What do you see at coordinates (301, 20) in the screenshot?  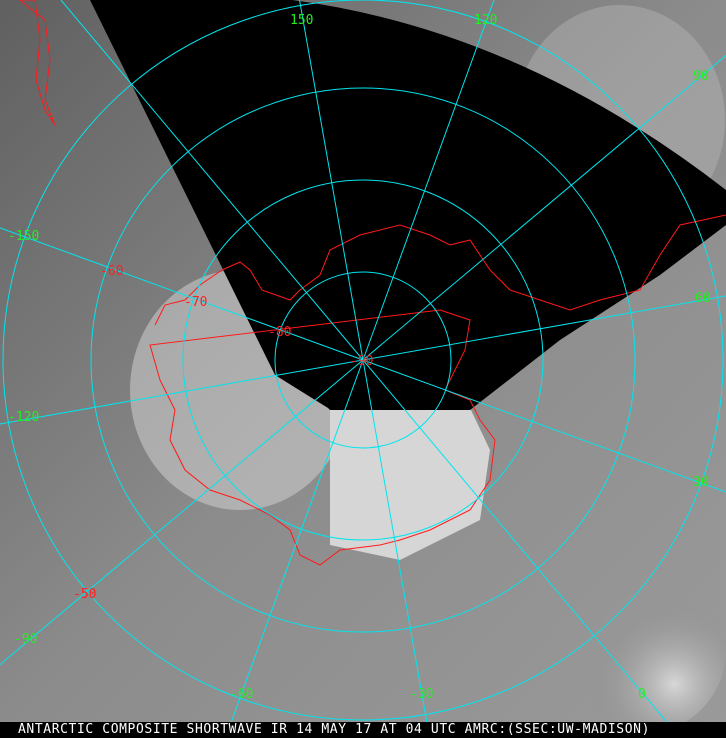 I see `longitude-label: 150` at bounding box center [301, 20].